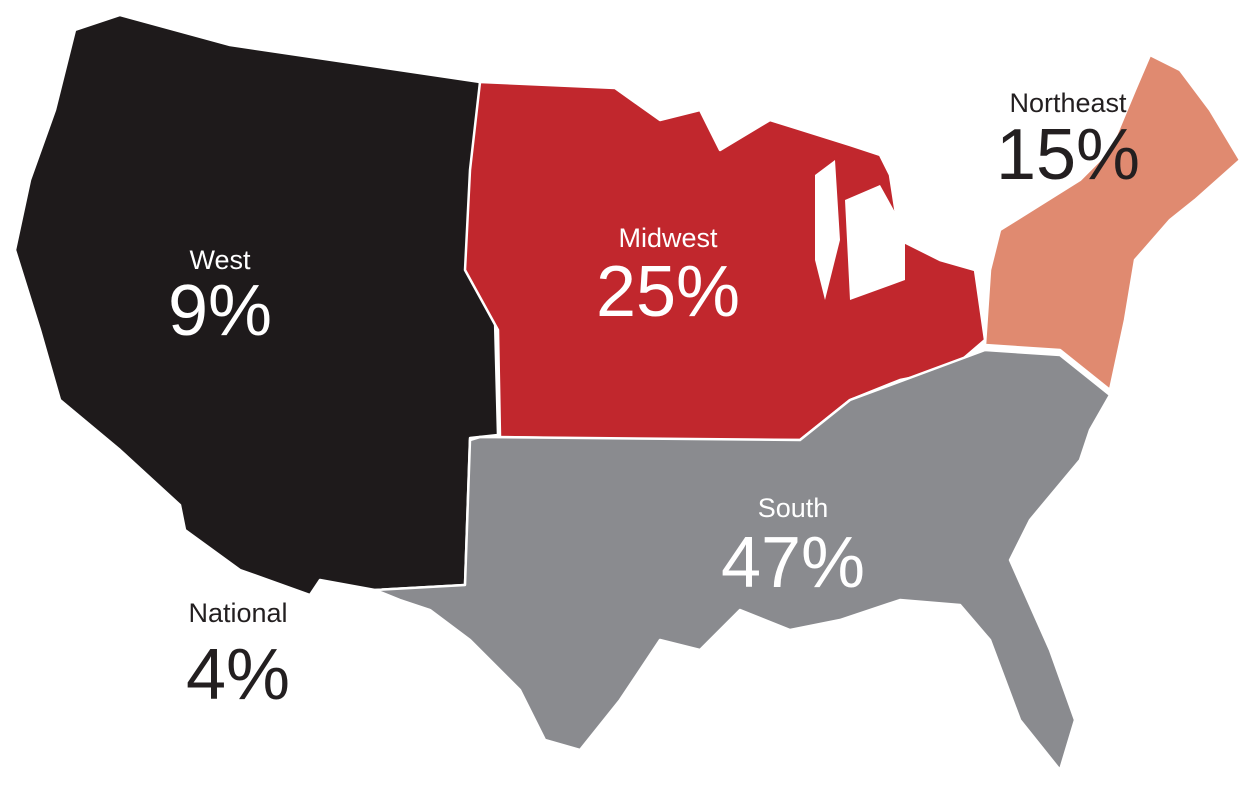 The width and height of the screenshot is (1255, 790). What do you see at coordinates (220, 260) in the screenshot?
I see `region-name: West` at bounding box center [220, 260].